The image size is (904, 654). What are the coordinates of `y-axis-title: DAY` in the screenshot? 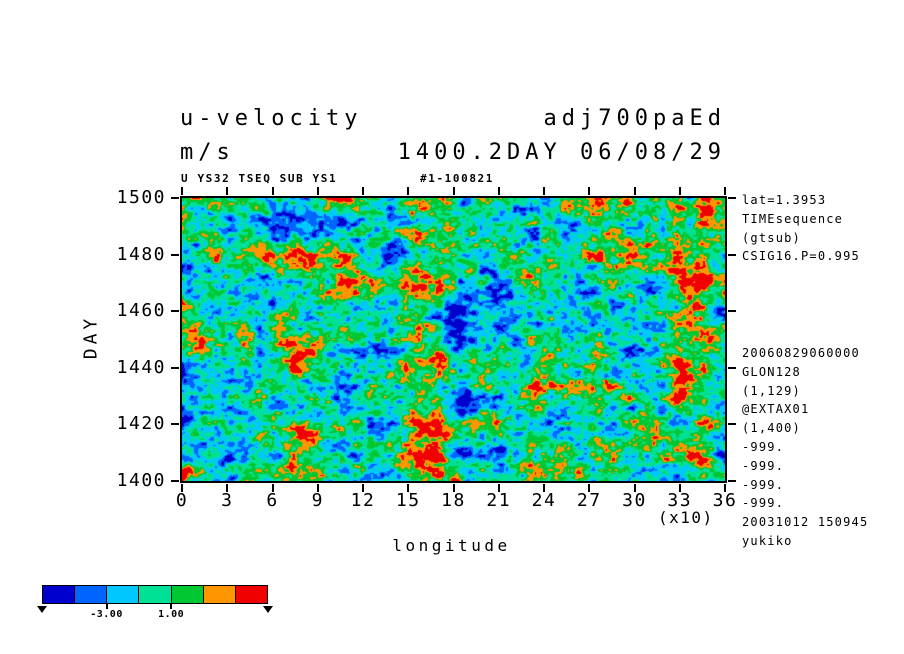 It's located at (91, 337).